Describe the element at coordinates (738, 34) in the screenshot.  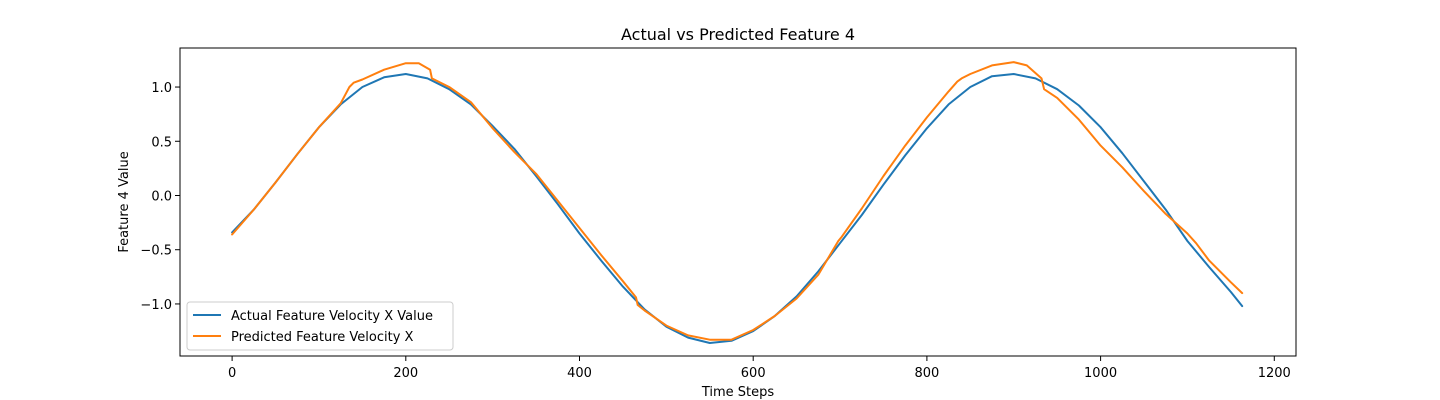
I see `chart-title: Actual vs Predicted Feature 4` at that location.